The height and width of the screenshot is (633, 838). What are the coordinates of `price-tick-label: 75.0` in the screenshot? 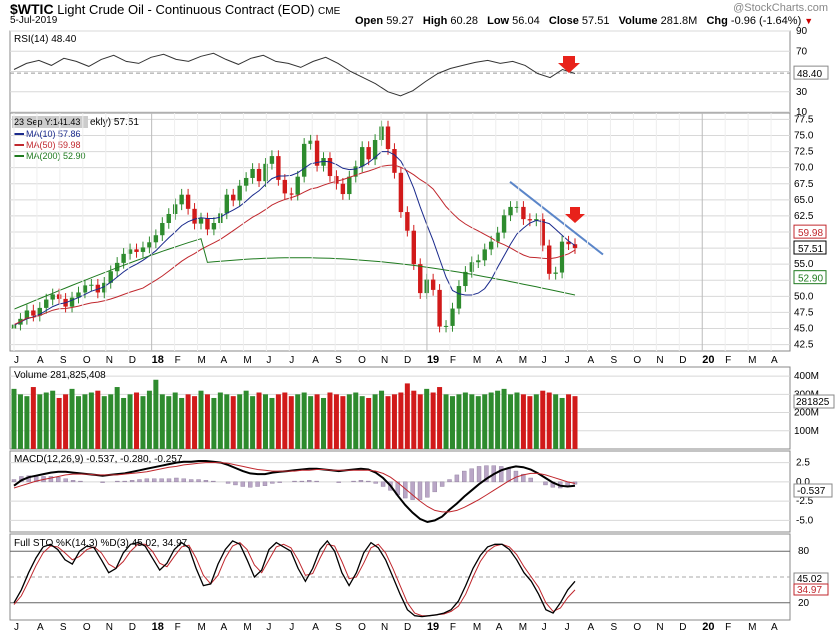 It's located at (804, 136).